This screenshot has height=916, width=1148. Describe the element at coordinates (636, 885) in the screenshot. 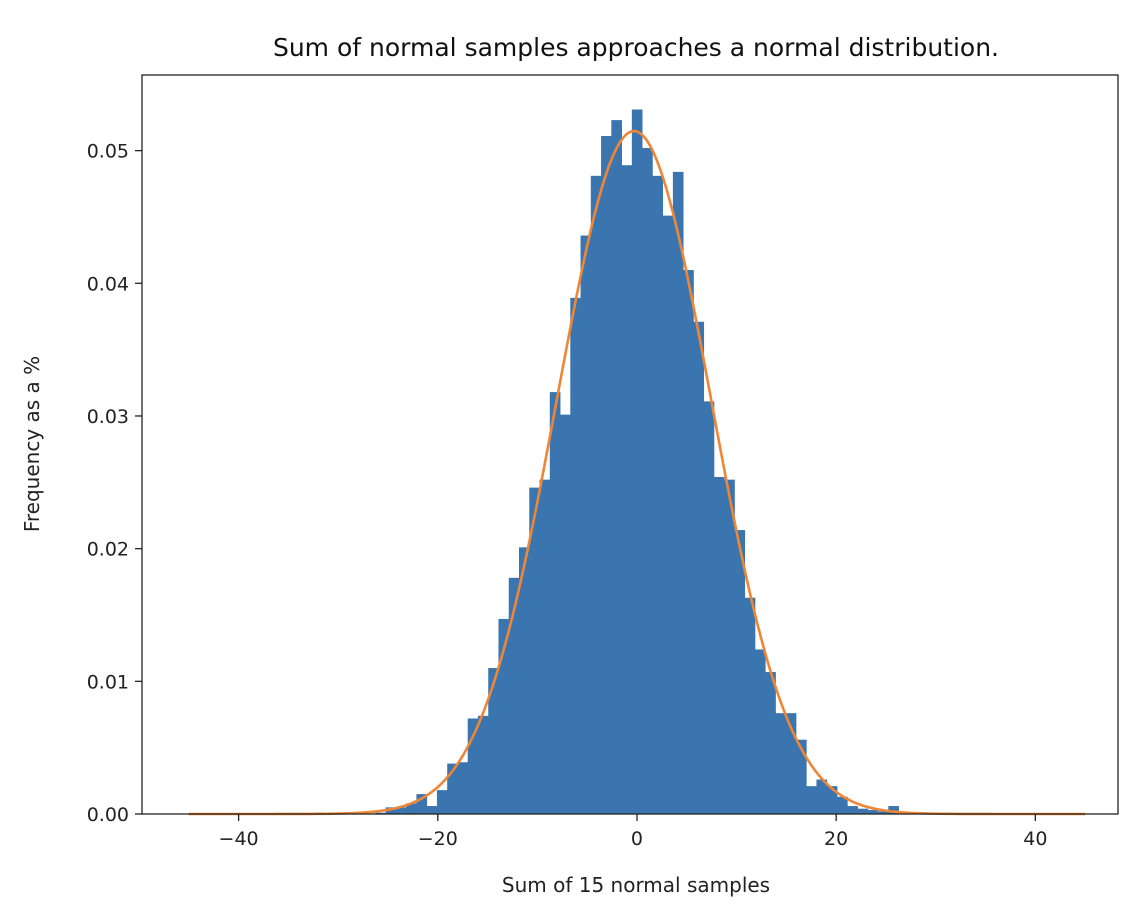

I see `x-axis-label: Sum of 15 normal samples` at that location.